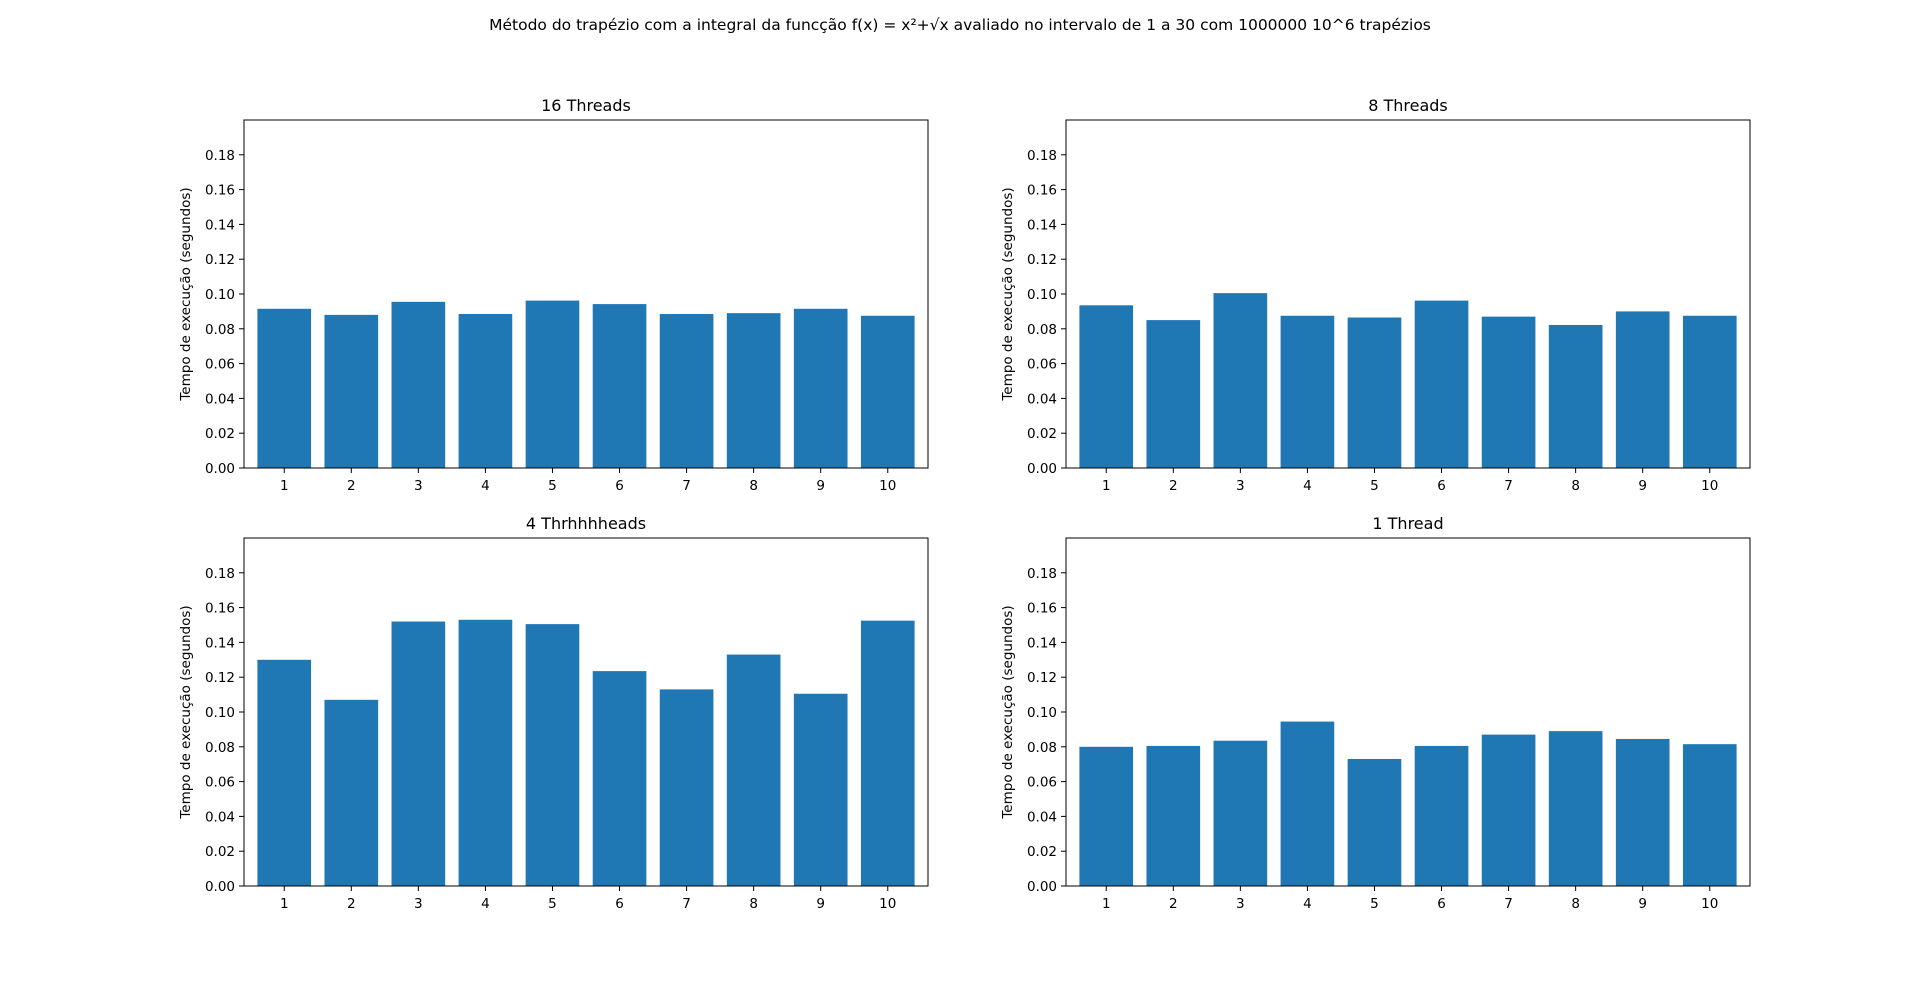 This screenshot has width=1920, height=981. What do you see at coordinates (1408, 105) in the screenshot?
I see `subplot-title: 8 Threads` at bounding box center [1408, 105].